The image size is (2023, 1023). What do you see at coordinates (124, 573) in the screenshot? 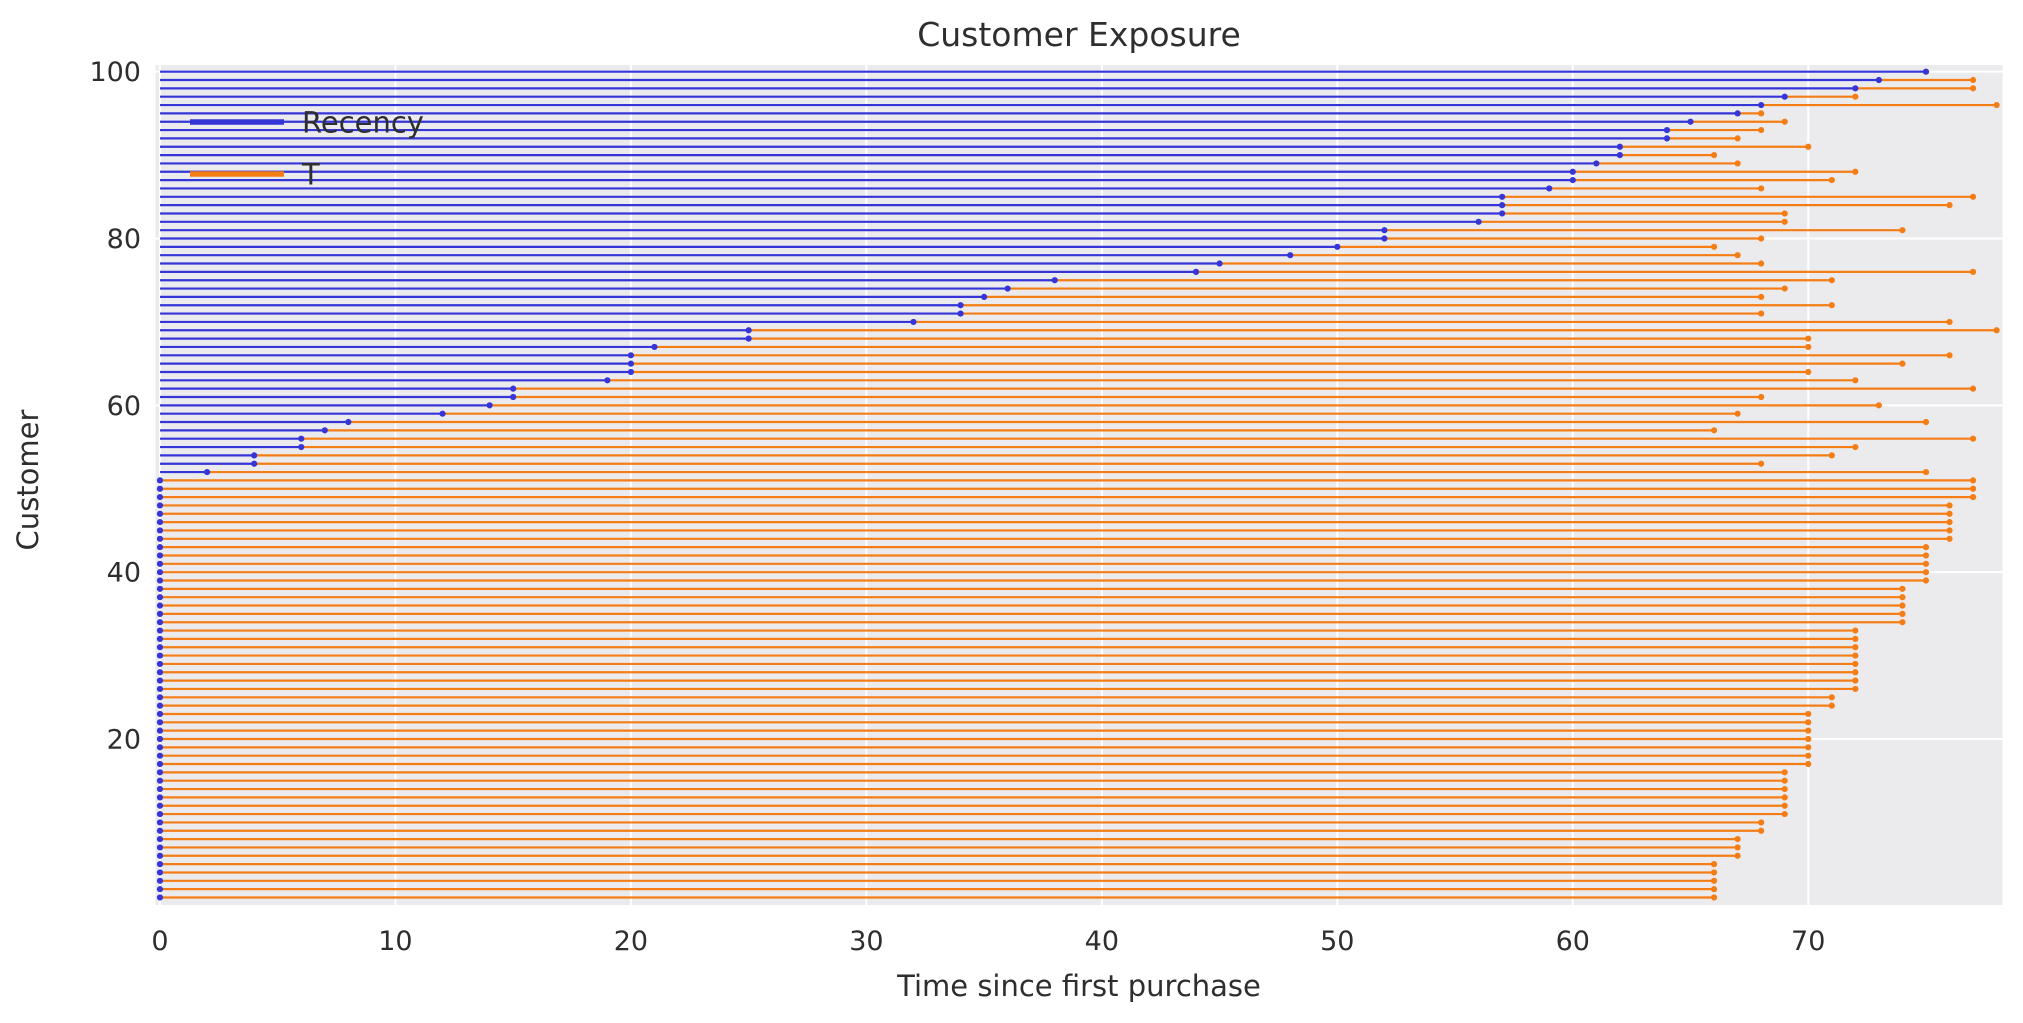
I see `y-tick-label: 40` at bounding box center [124, 573].